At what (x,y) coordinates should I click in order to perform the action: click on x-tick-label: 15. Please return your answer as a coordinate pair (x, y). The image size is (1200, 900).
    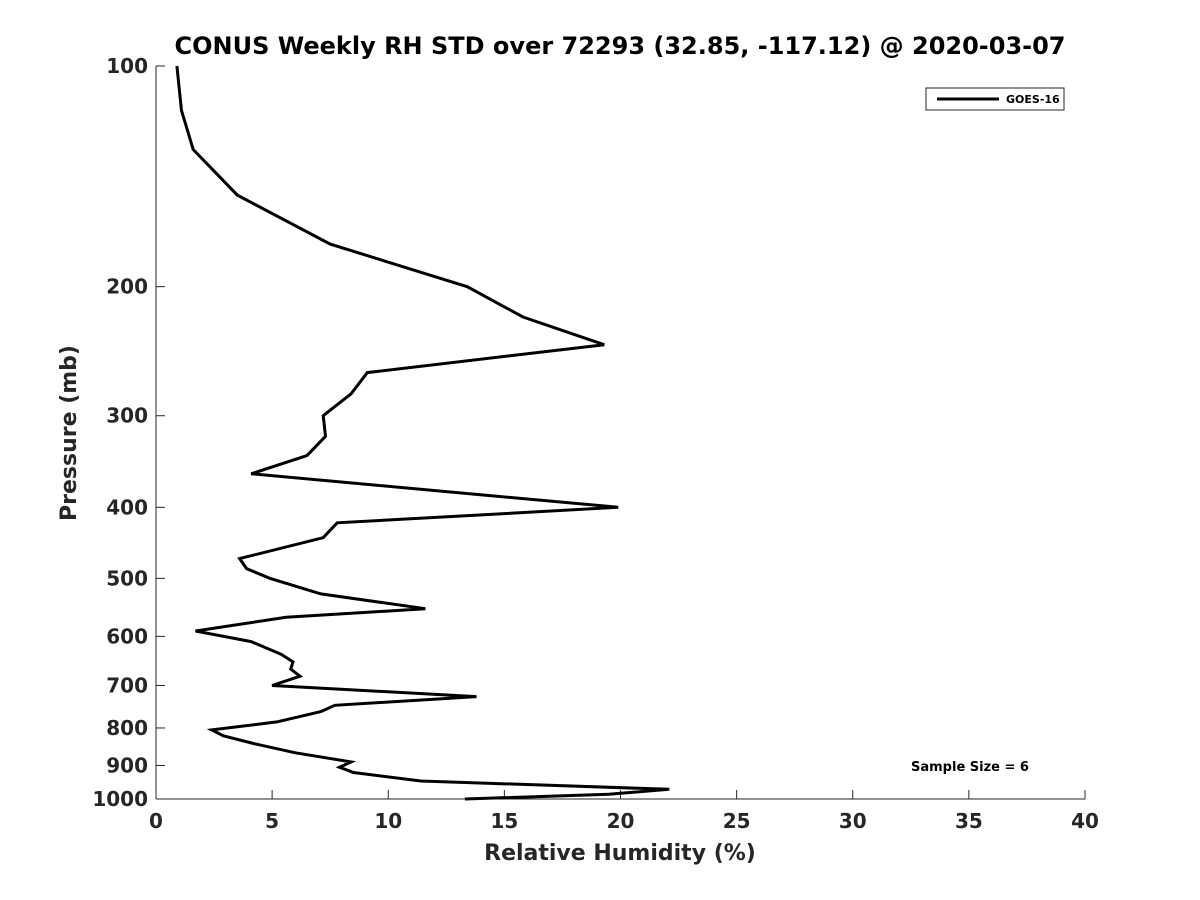
    Looking at the image, I should click on (504, 821).